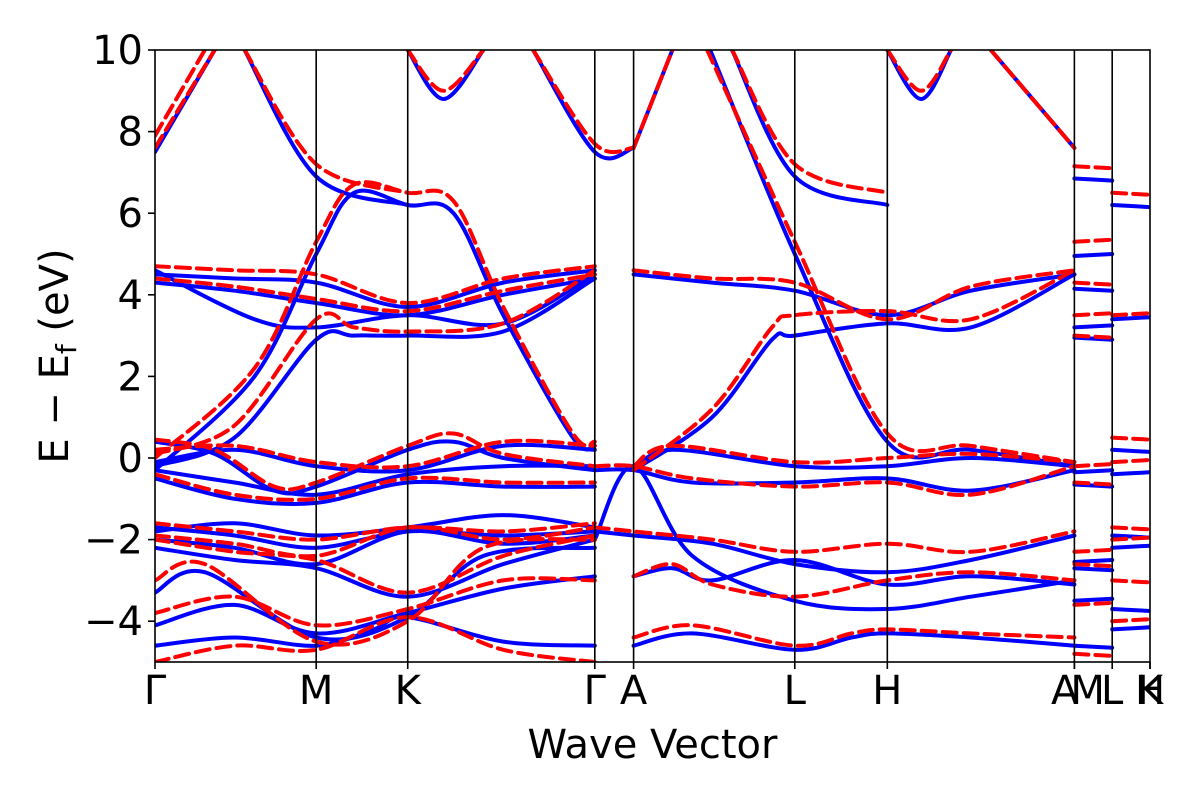 This screenshot has width=1200, height=800. I want to click on y-tick-label: 4, so click(130, 296).